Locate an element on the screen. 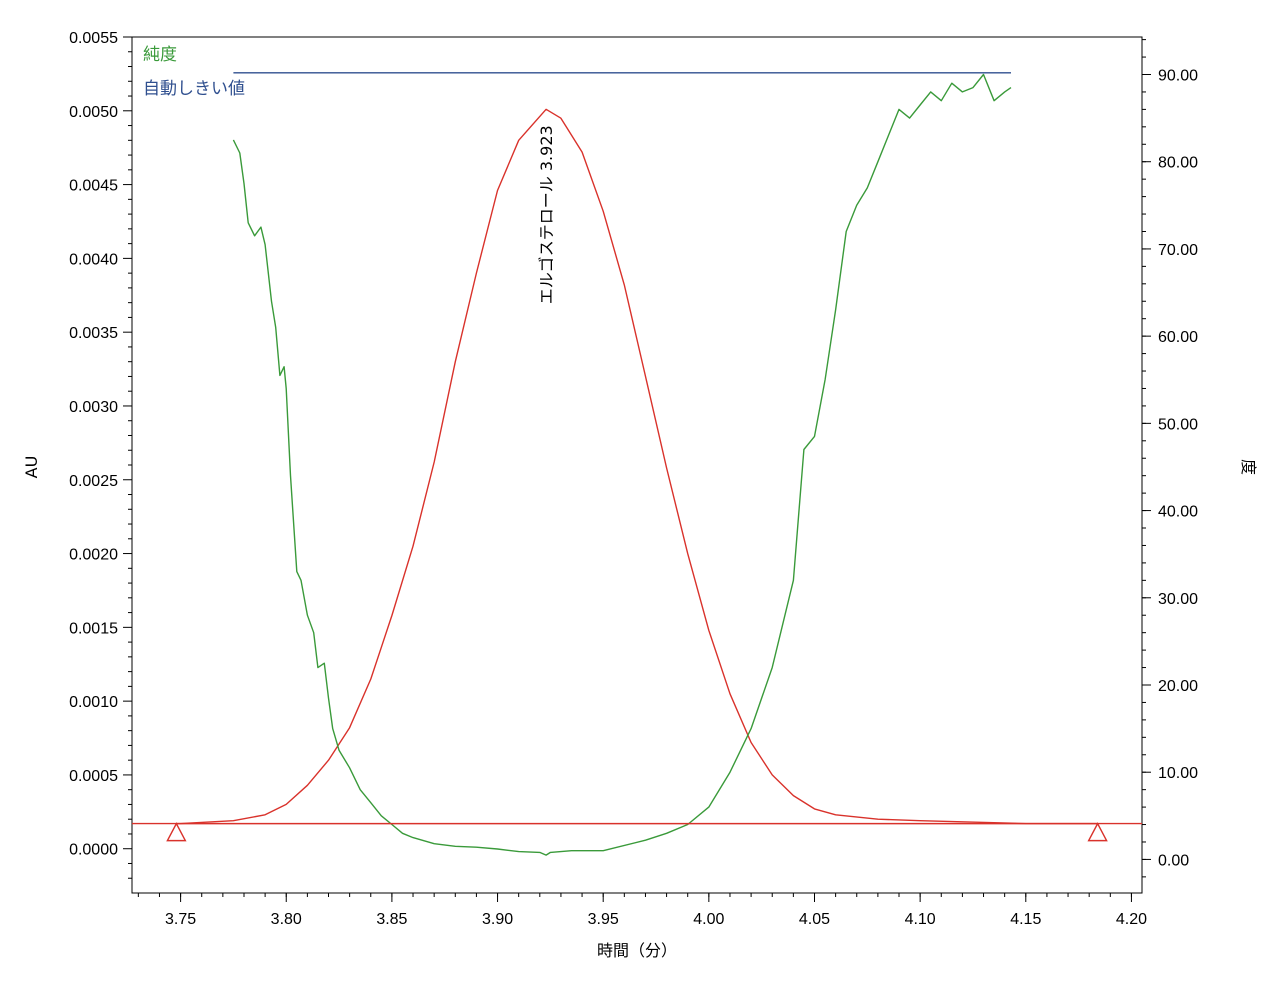 Image resolution: width=1280 pixels, height=986 pixels. x-tick-label: 4.00 is located at coordinates (708, 919).